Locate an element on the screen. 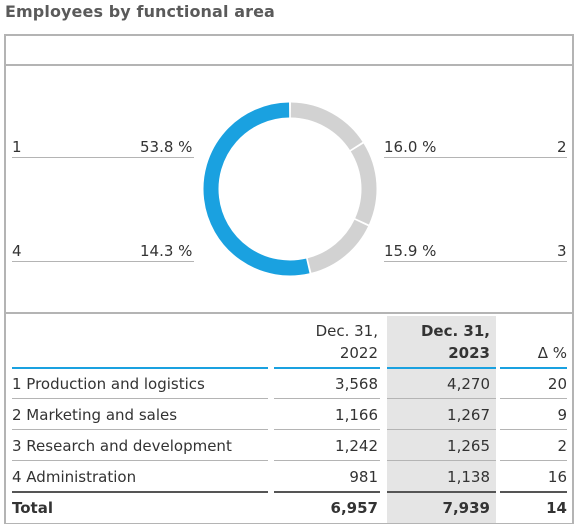  segment-1-percent: 53.8 % is located at coordinates (166, 147).